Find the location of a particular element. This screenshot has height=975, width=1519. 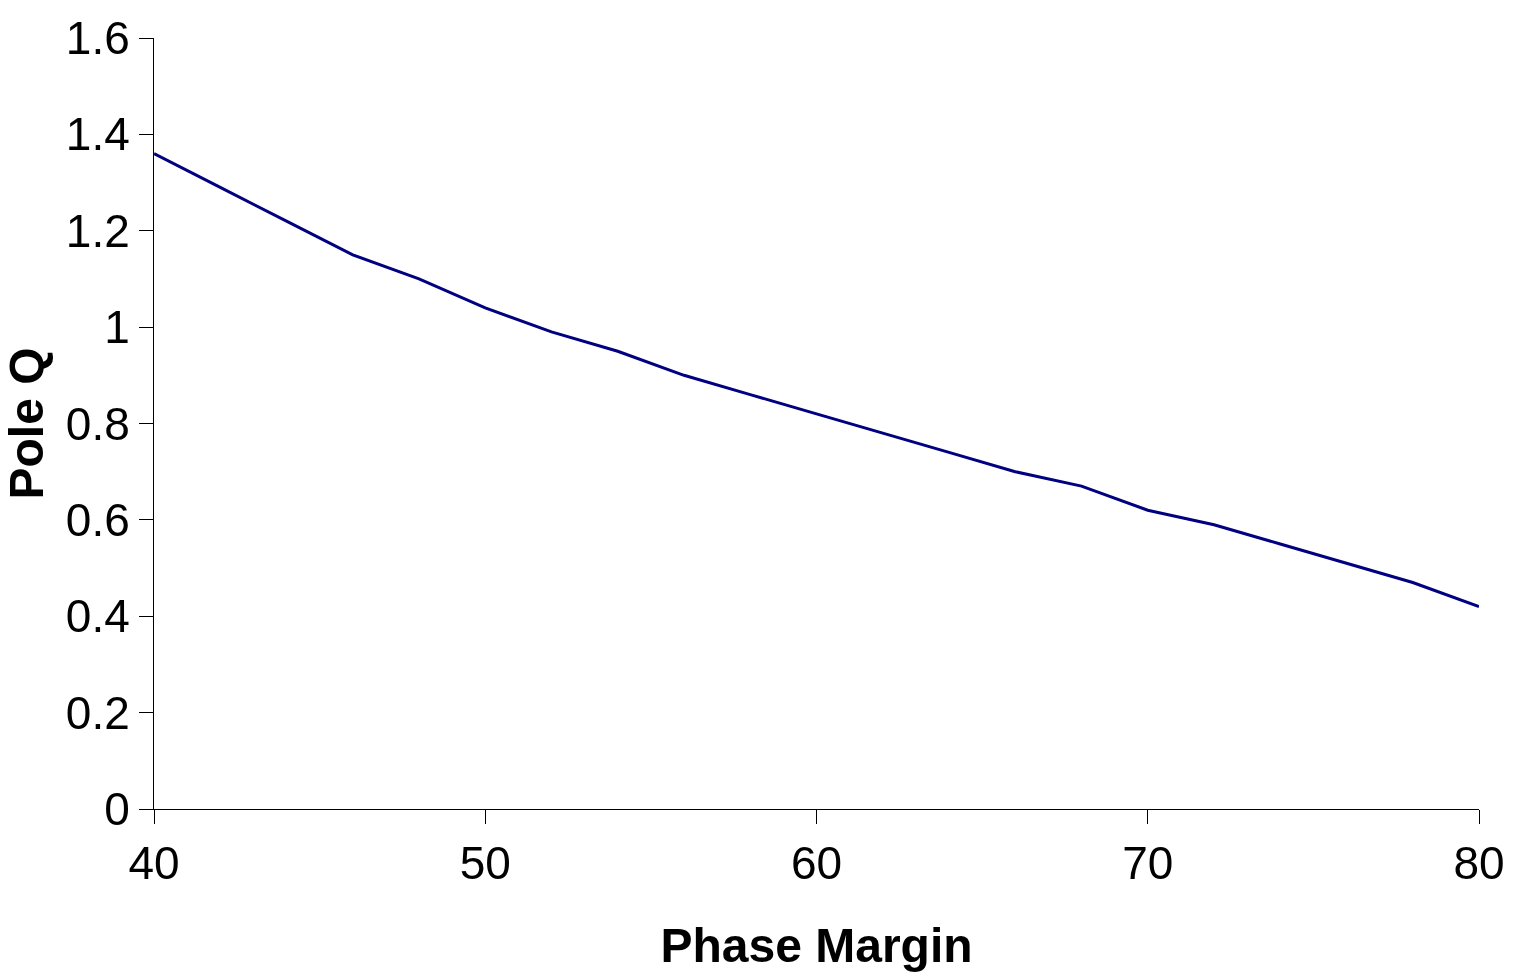

y-tick-label: 1.6 is located at coordinates (97, 38).